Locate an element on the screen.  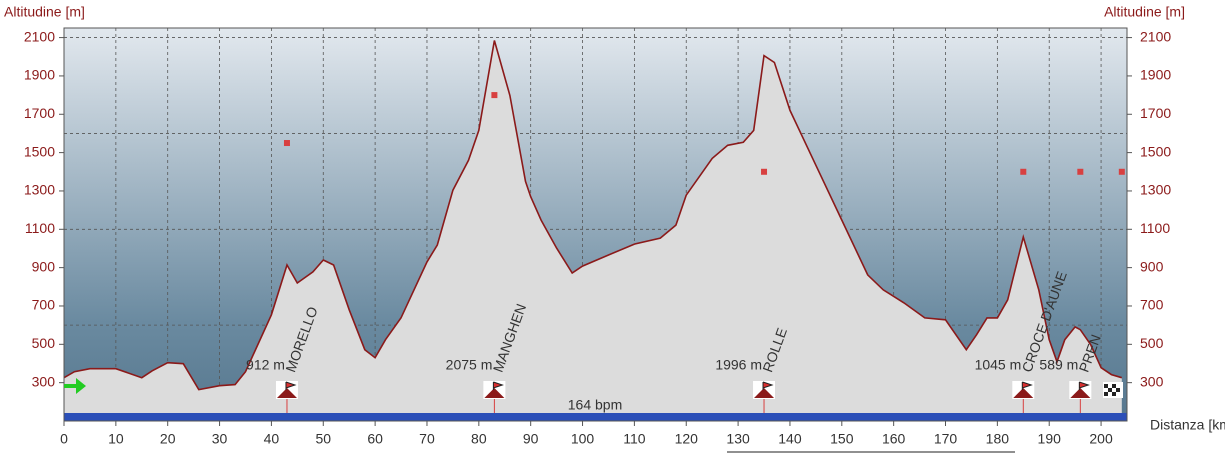
y-tick-label: 300 is located at coordinates (44, 381).